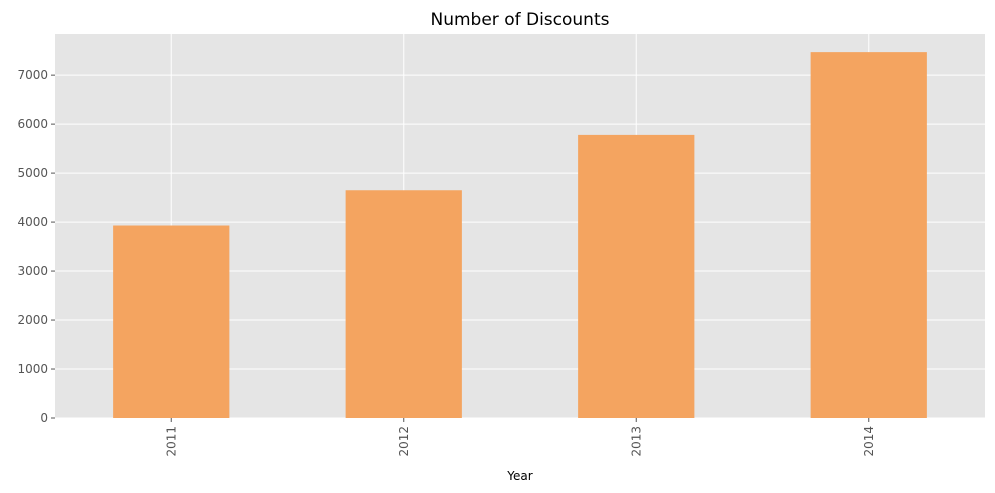 Image resolution: width=995 pixels, height=493 pixels. Describe the element at coordinates (32, 173) in the screenshot. I see `y-tick-label: 5000` at that location.